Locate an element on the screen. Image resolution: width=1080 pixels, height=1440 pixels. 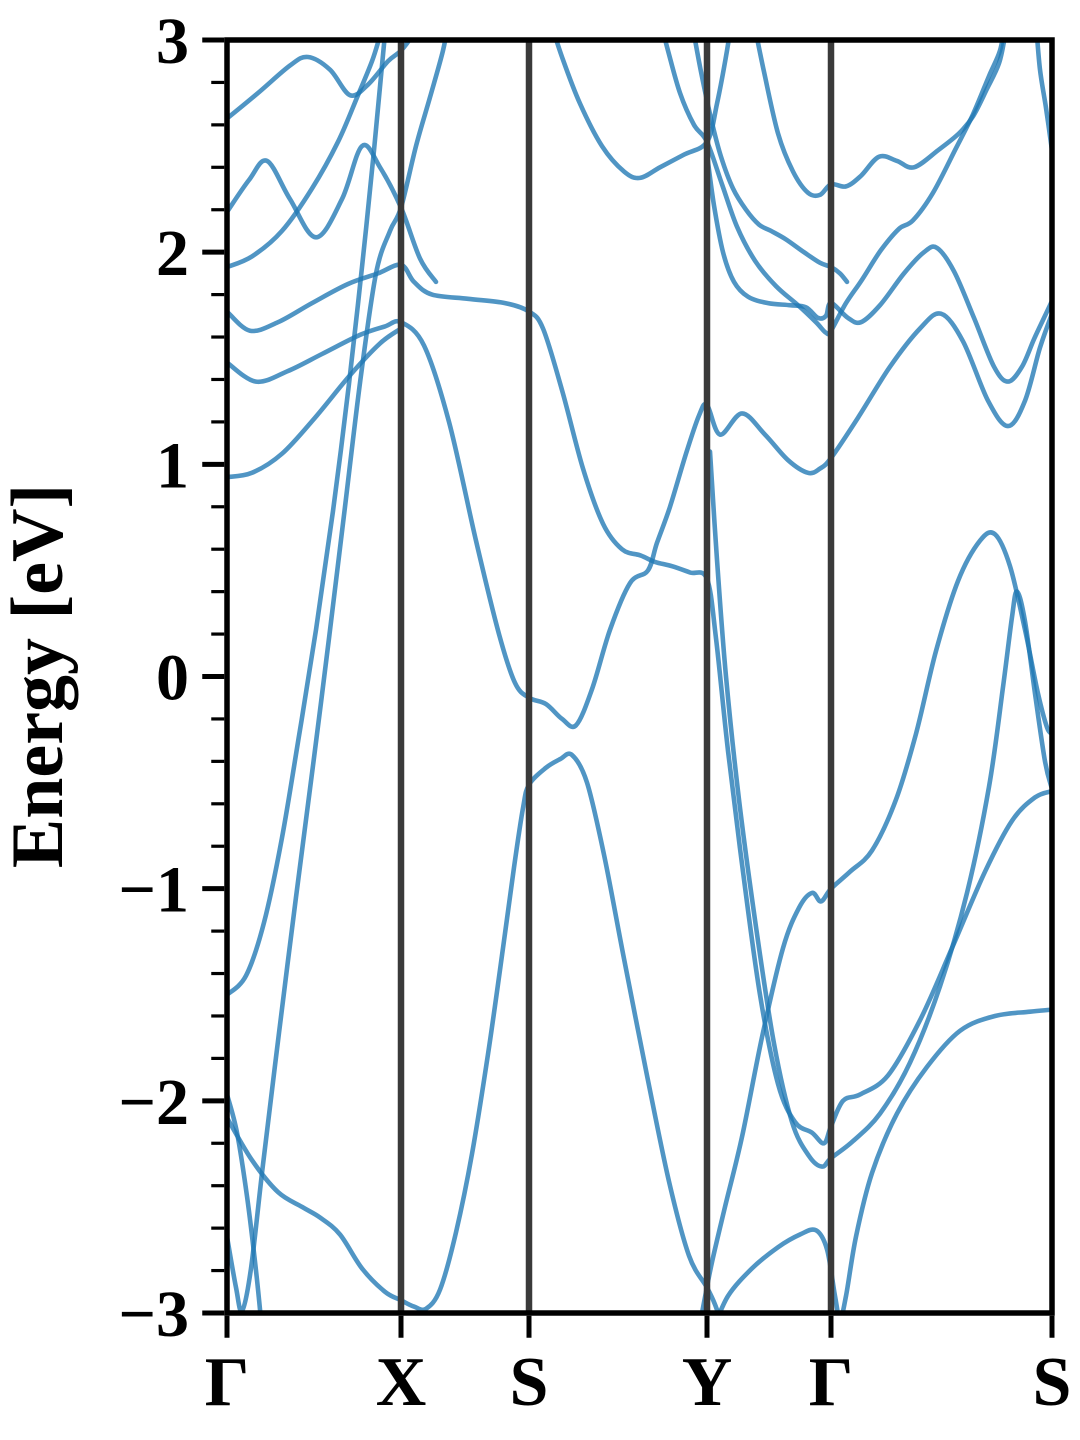
band-line-cond-bump-GX is located at coordinates (331, 213).